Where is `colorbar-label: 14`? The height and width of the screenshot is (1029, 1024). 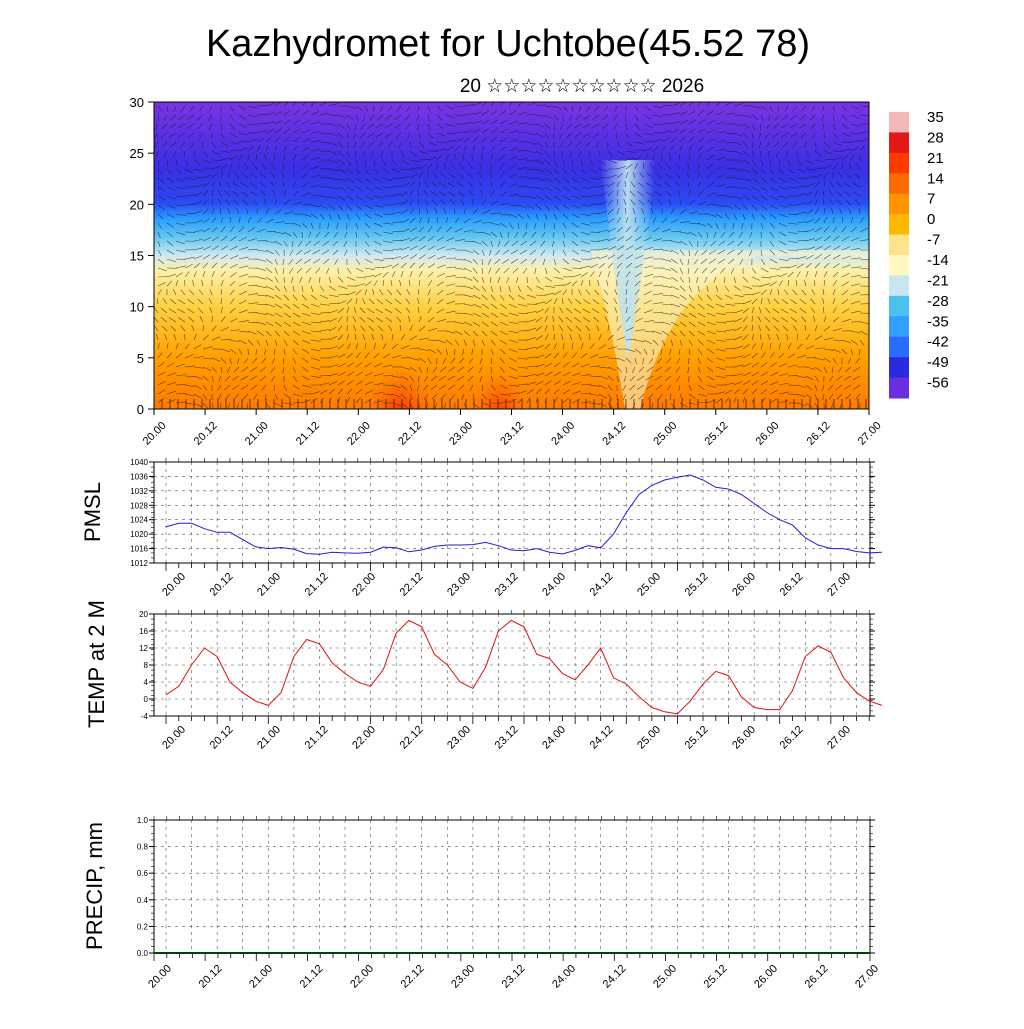 colorbar-label: 14 is located at coordinates (935, 178).